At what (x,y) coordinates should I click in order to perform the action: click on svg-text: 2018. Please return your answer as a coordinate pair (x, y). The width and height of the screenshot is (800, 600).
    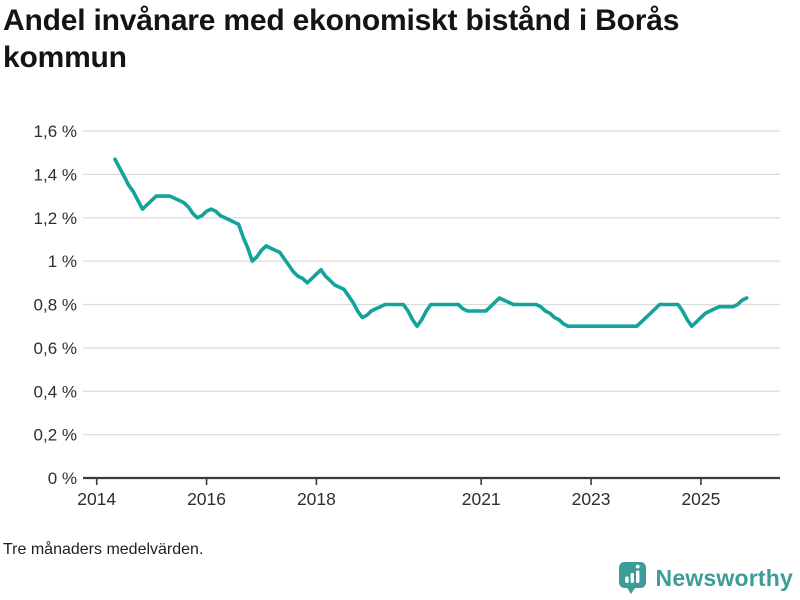
    Looking at the image, I should click on (316, 499).